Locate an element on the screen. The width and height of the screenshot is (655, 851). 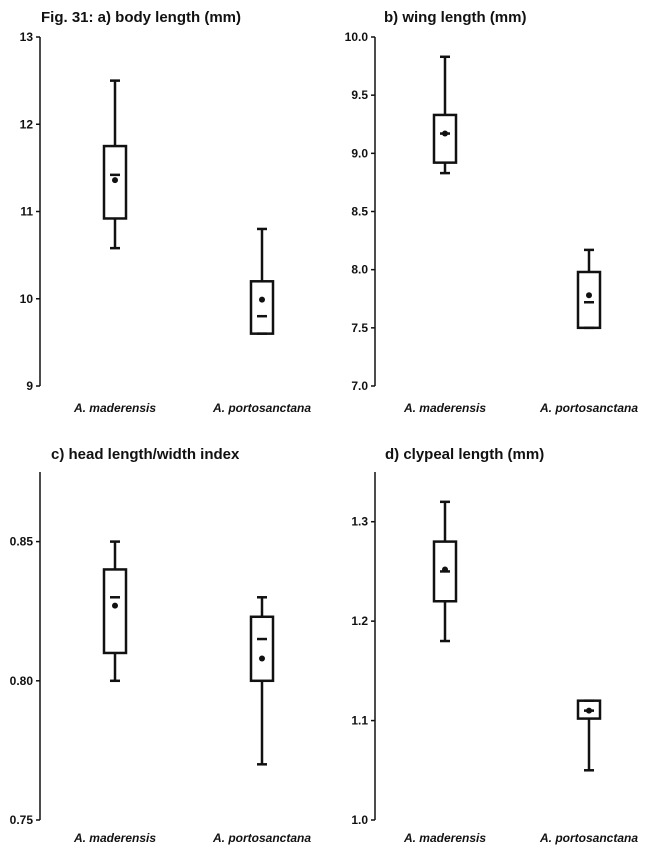
y-tick-label: 10 is located at coordinates (27, 299).